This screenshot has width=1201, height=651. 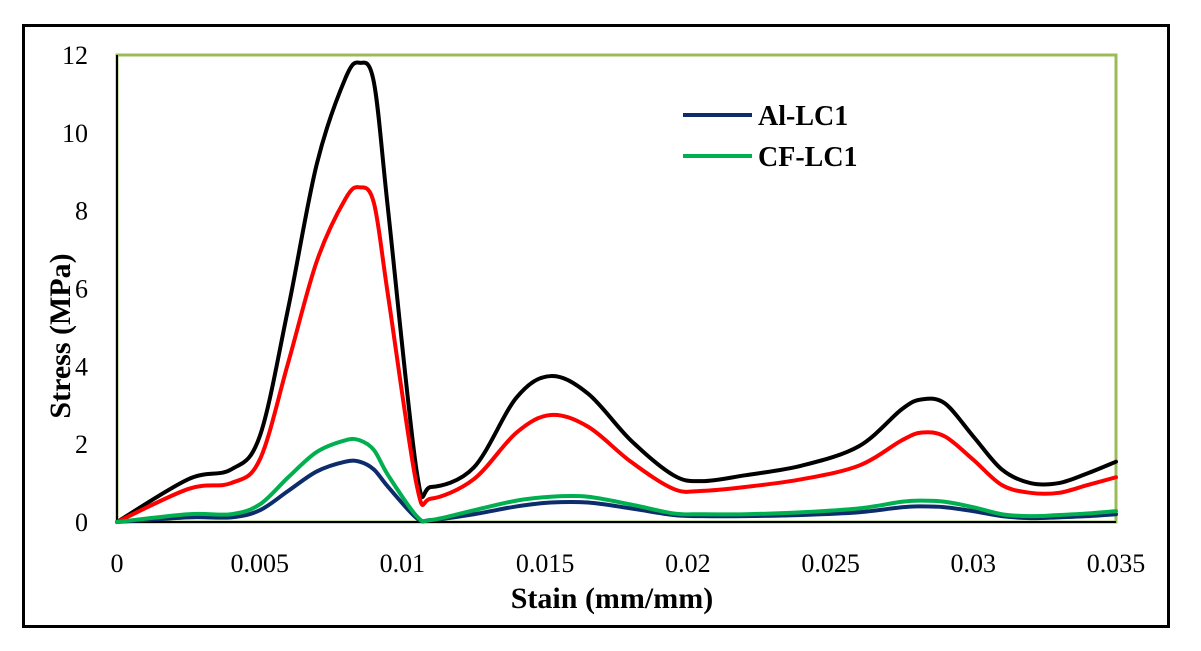 What do you see at coordinates (1116, 563) in the screenshot?
I see `x-tick-label: 0.035` at bounding box center [1116, 563].